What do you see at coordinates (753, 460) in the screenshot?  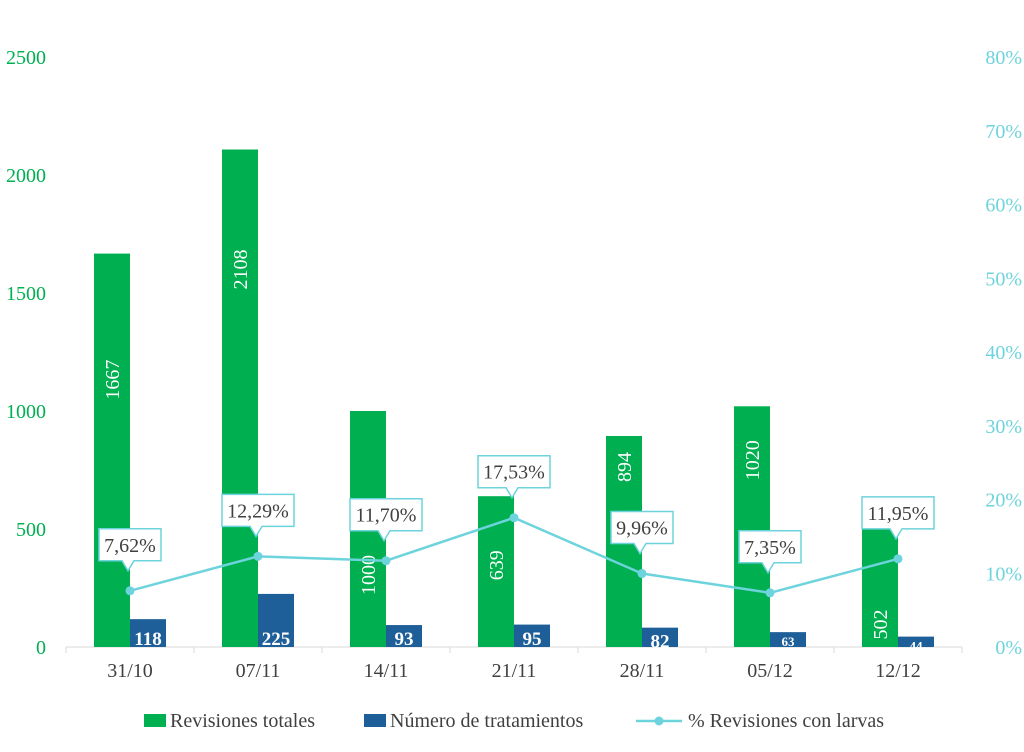 I see `bar-label-revisiones-totales: 1020` at bounding box center [753, 460].